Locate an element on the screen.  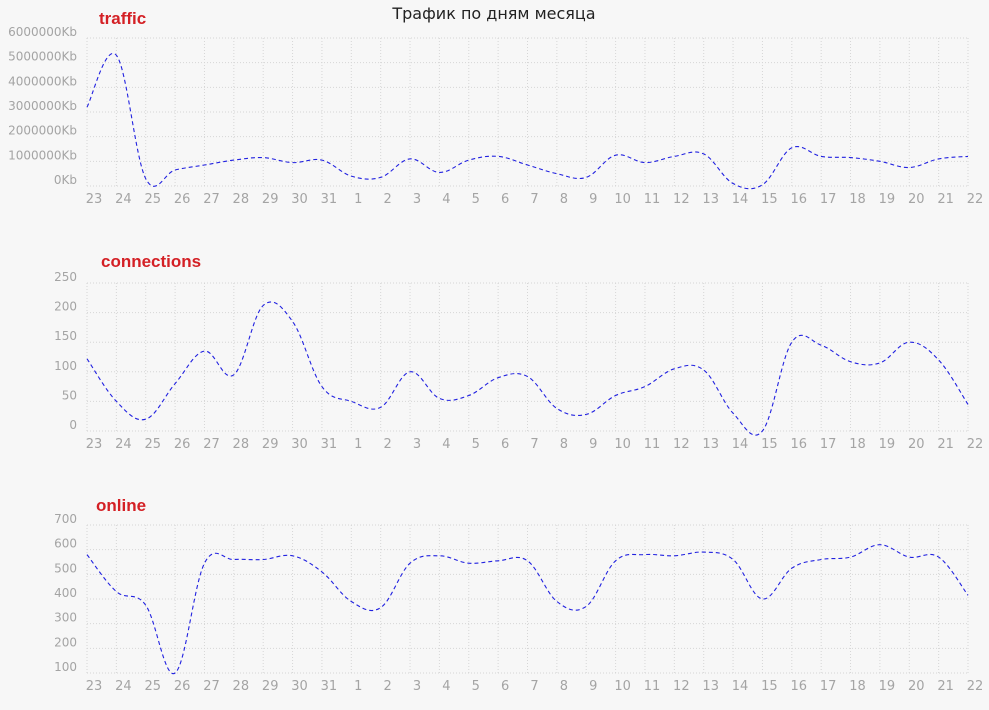
y-tick-label: 700 is located at coordinates (65, 519).